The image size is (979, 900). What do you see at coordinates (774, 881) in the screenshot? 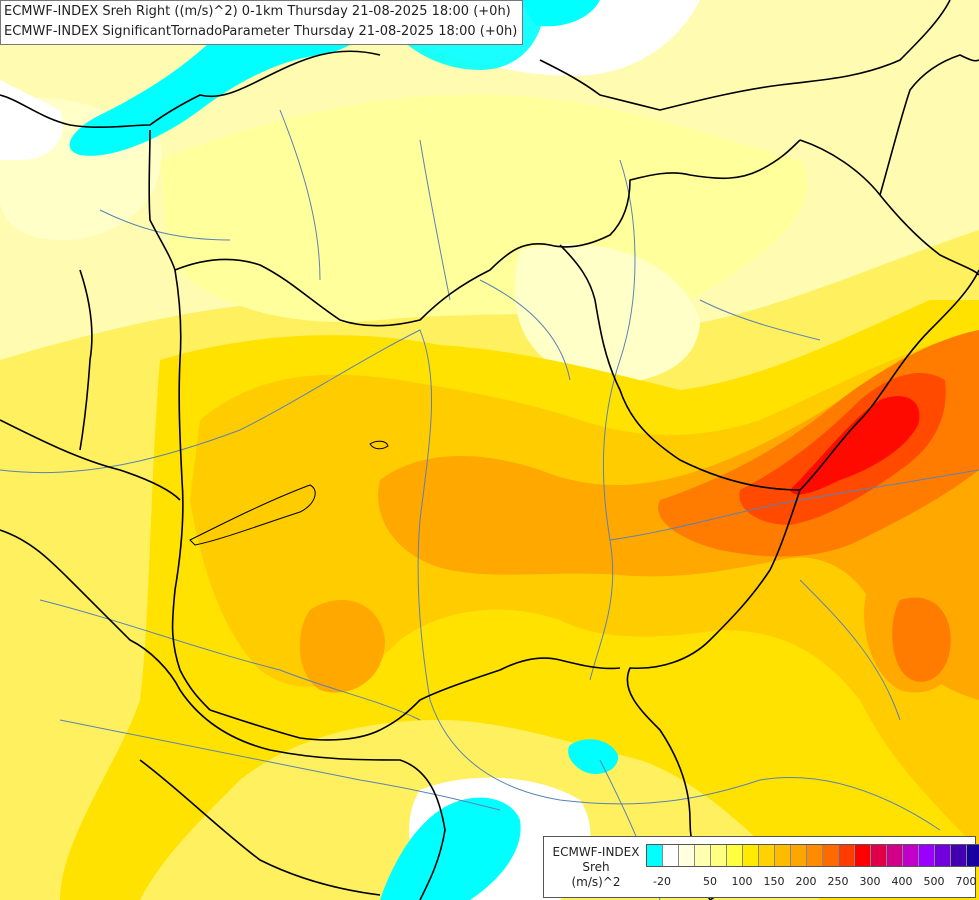
I see `legend-tick-label: 150` at bounding box center [774, 881].